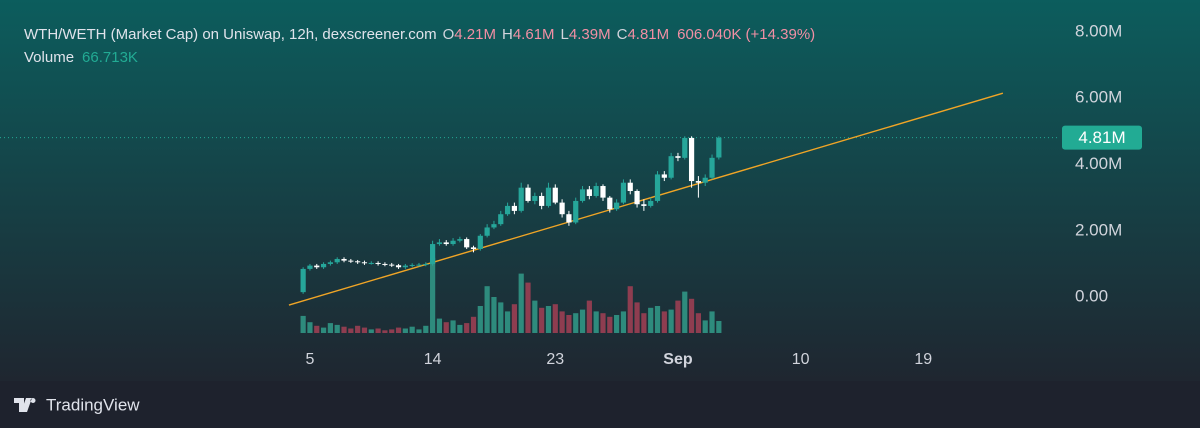 The image size is (1200, 428). Describe the element at coordinates (449, 34) in the screenshot. I see `ohlc-key: O` at that location.